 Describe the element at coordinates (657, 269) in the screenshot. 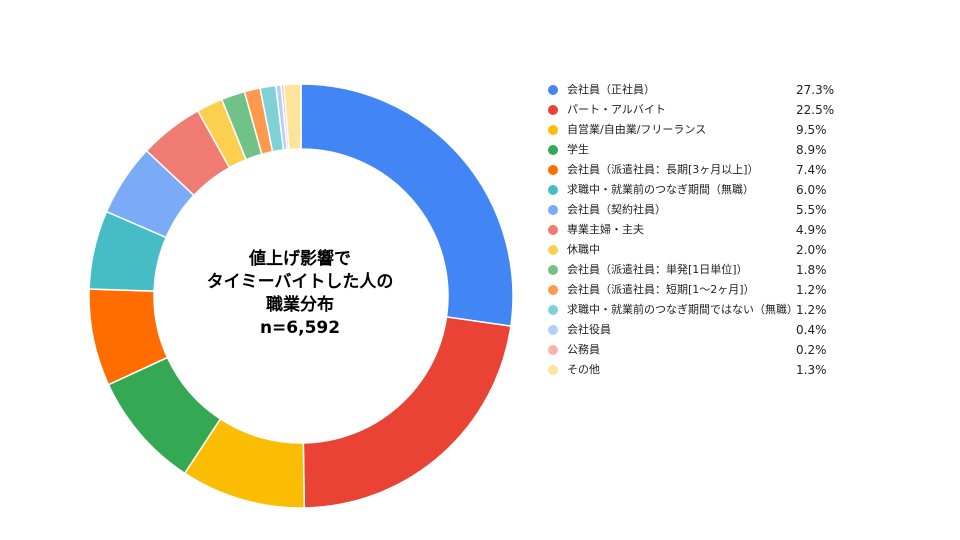

I see `legend-label: 会社員（派遣社員：単発[1日単位]）` at that location.